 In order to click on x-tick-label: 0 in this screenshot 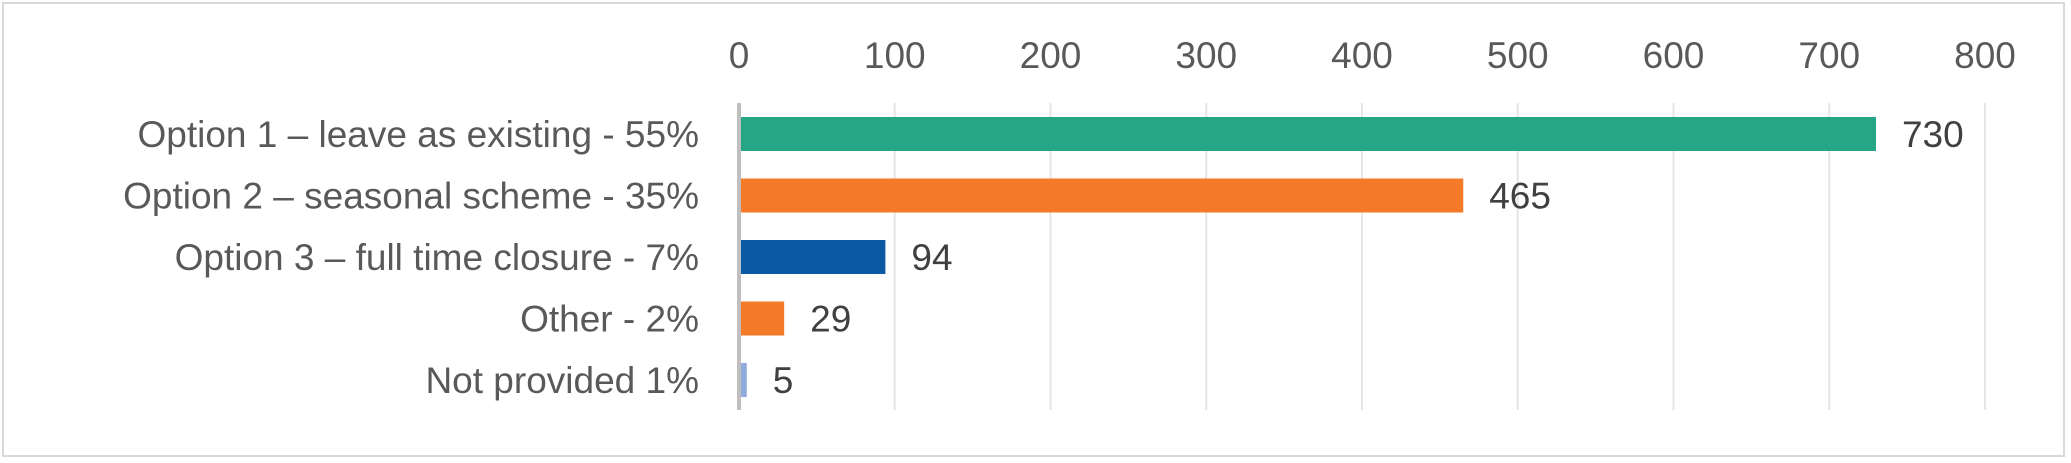, I will do `click(739, 55)`.